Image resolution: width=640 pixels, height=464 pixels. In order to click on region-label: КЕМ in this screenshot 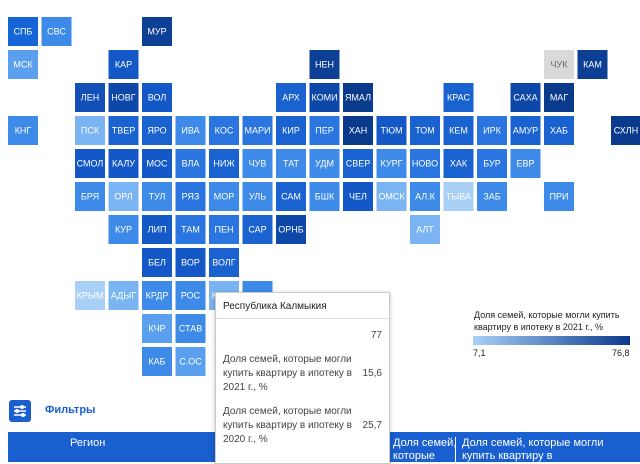, I will do `click(458, 130)`.